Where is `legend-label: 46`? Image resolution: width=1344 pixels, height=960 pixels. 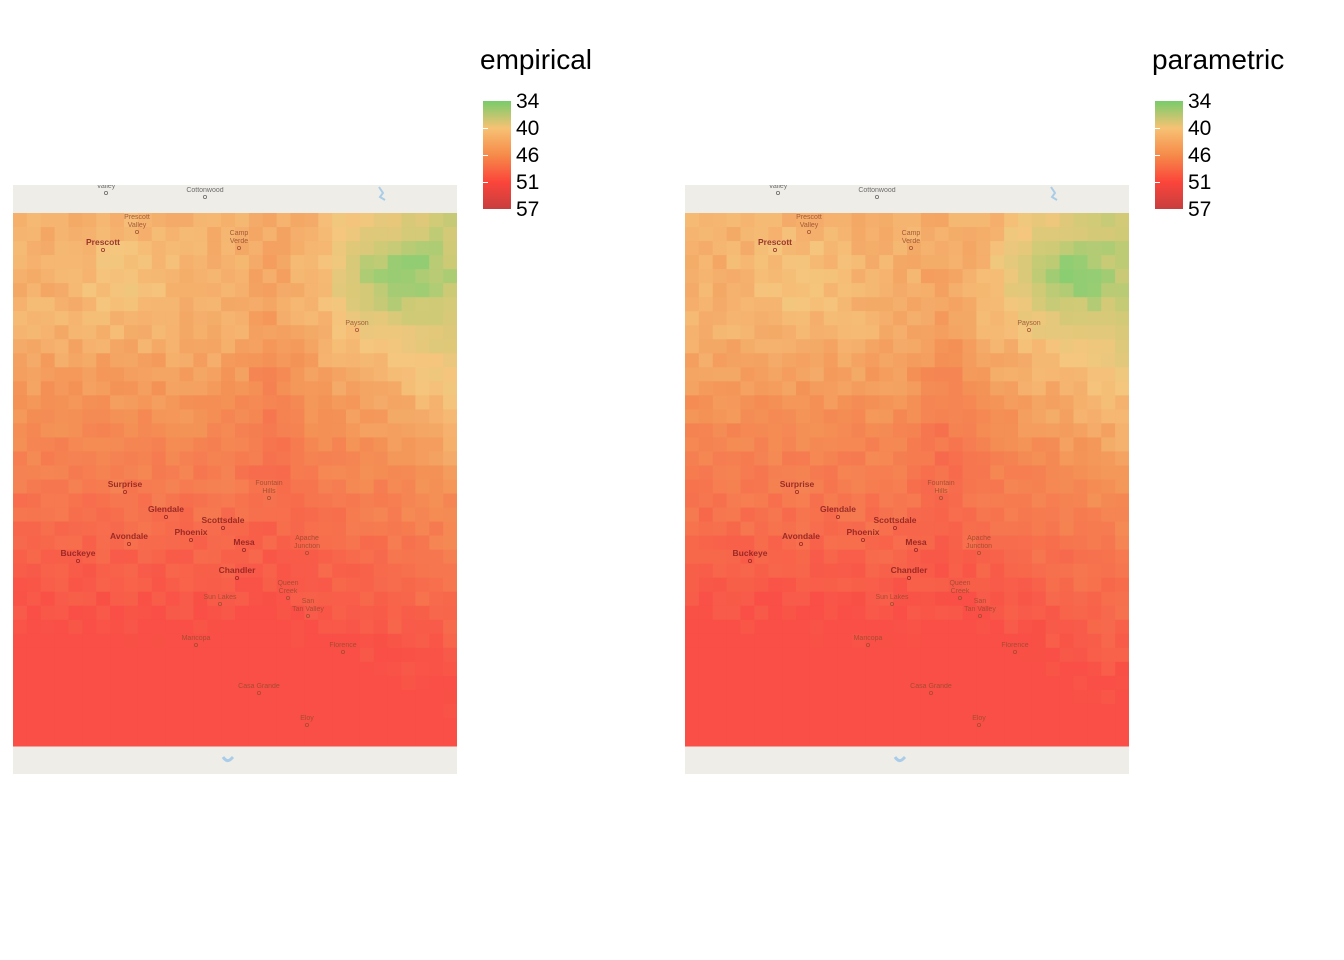 legend-label: 46 is located at coordinates (1200, 155).